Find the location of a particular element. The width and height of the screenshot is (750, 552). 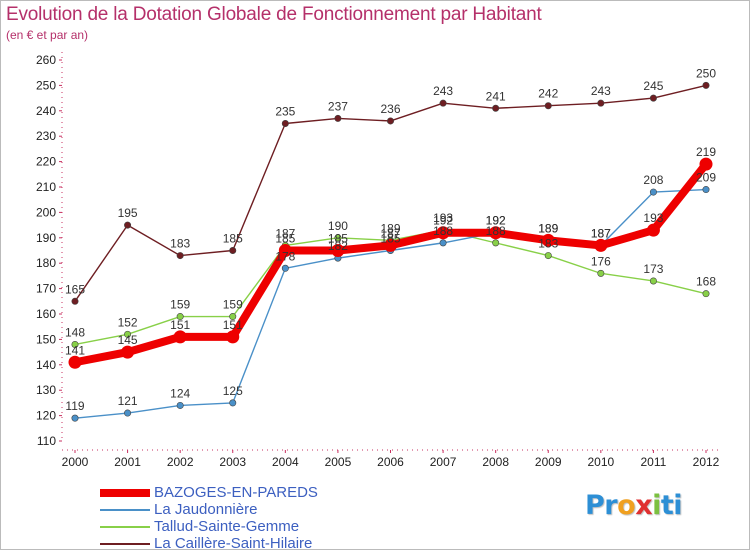

x-tick-label: 2008 is located at coordinates (495, 462).